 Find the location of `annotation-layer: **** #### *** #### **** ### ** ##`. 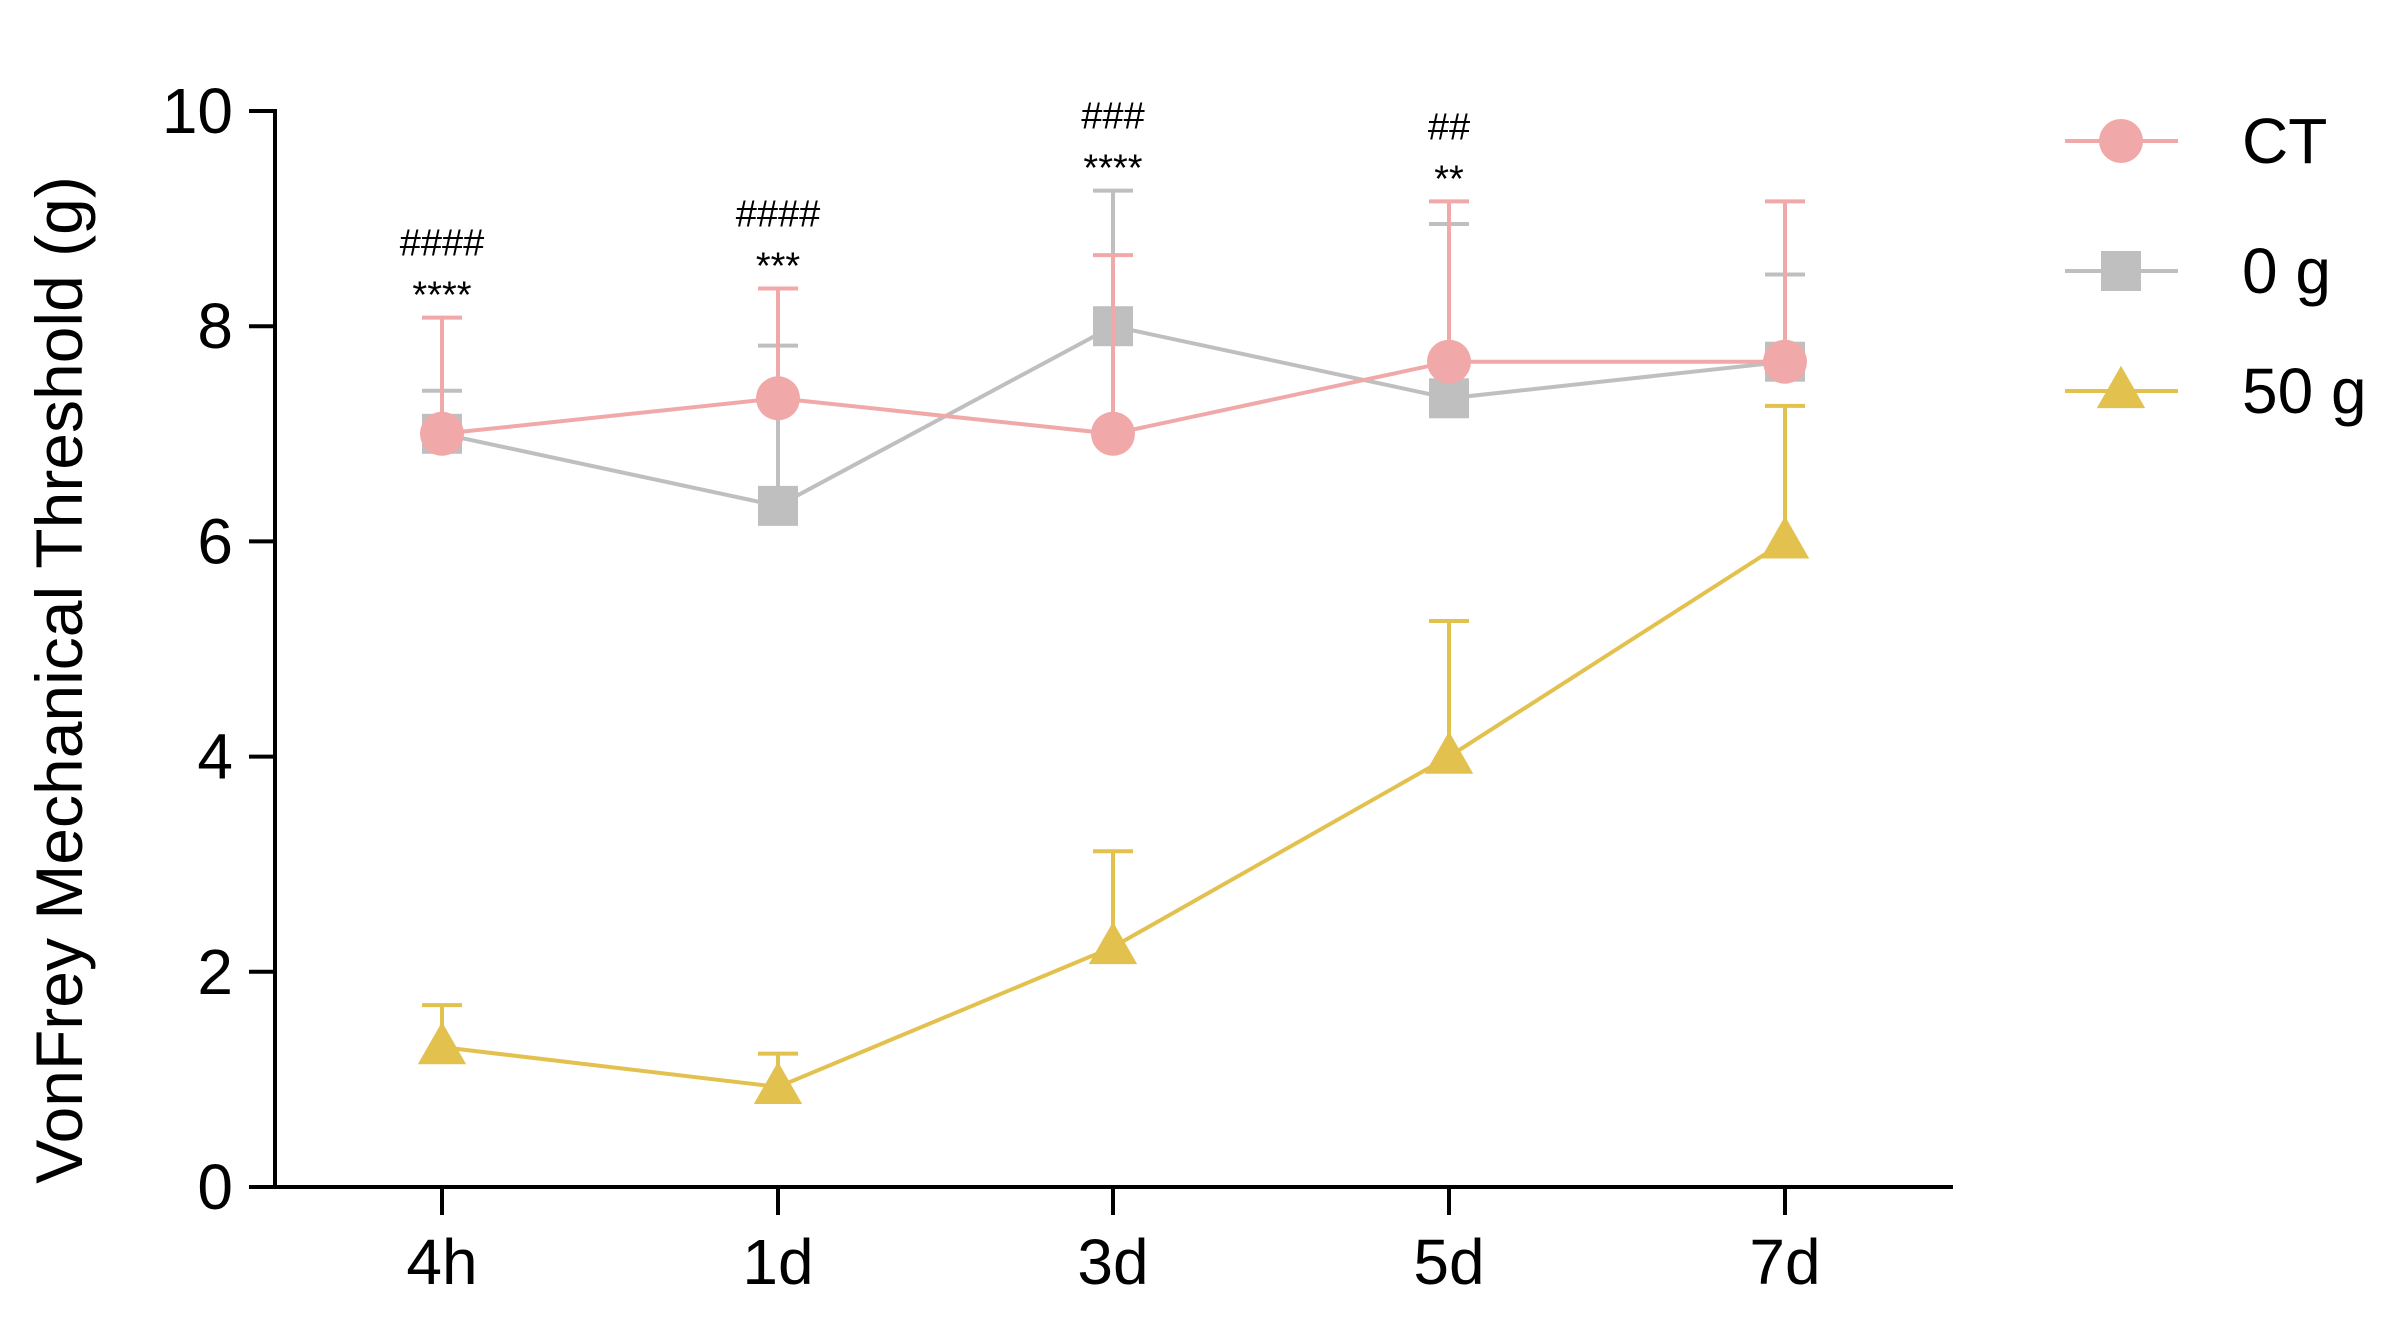

annotation-layer: **** #### *** #### **** ### ** ## is located at coordinates (935, 206).